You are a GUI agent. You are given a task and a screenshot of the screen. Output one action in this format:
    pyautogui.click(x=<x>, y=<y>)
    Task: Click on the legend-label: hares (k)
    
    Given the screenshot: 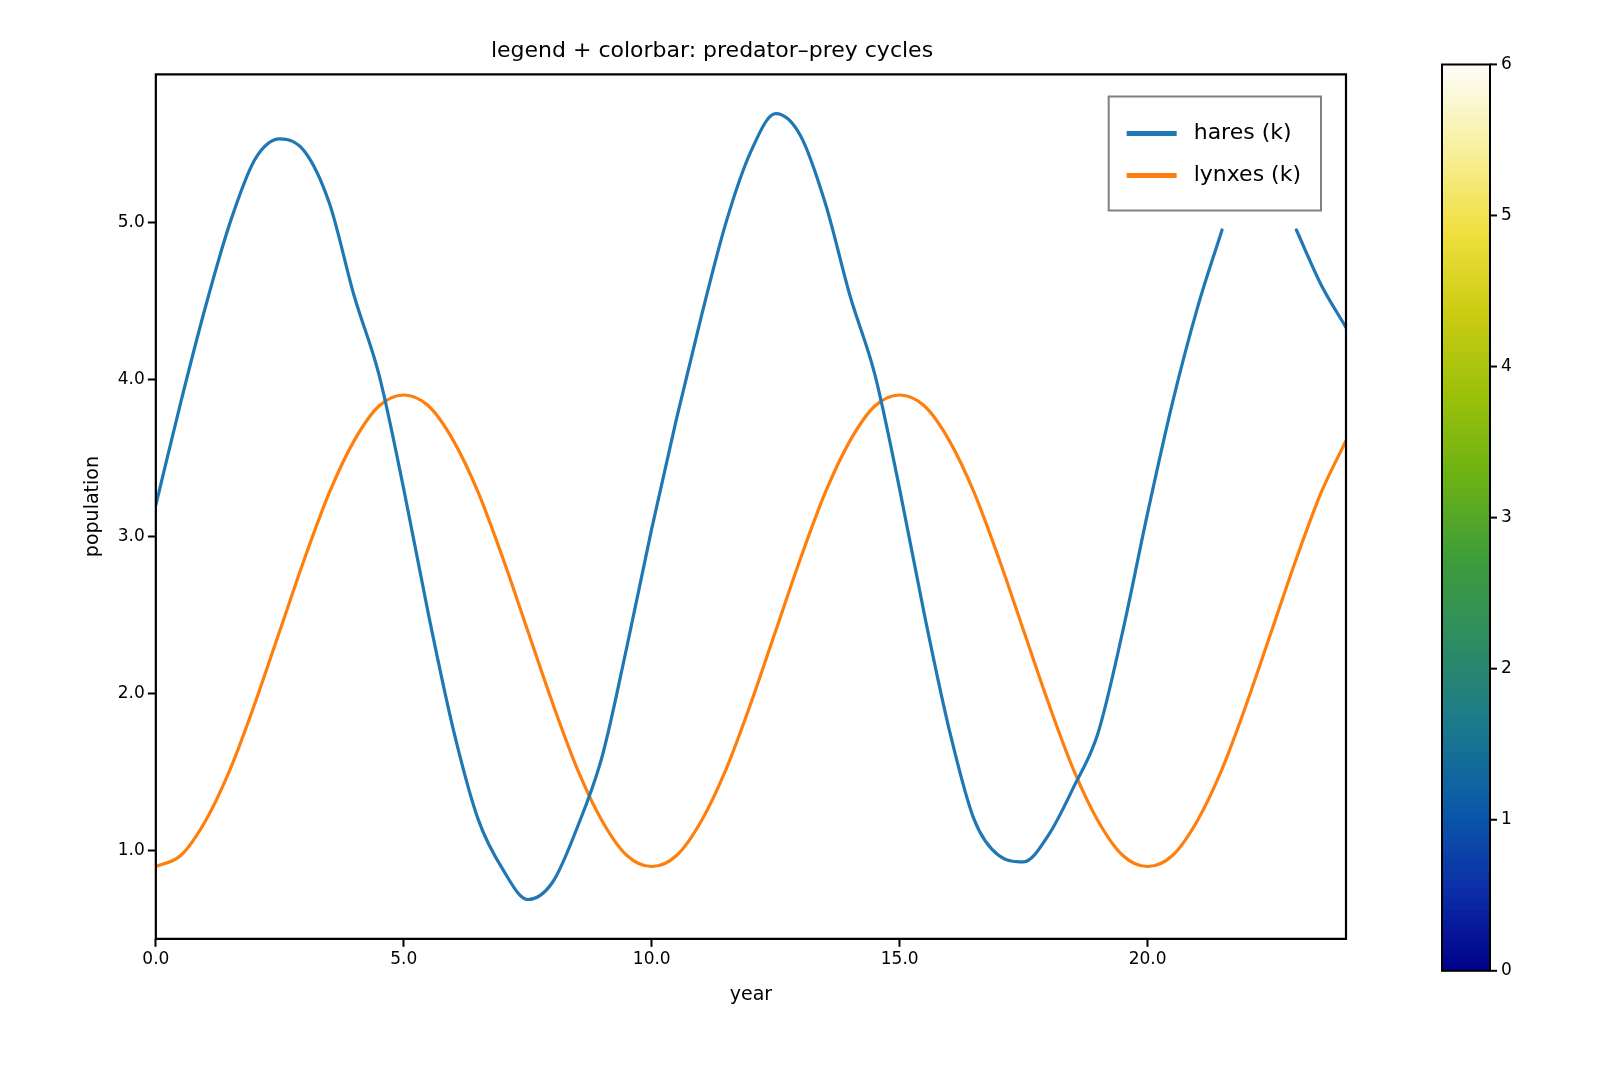 What is the action you would take?
    pyautogui.click(x=1242, y=132)
    